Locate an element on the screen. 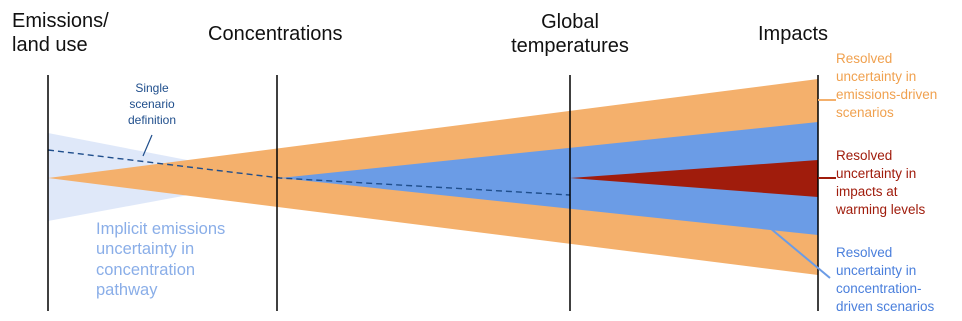  resolved-emissions-line-2: uncertainty in is located at coordinates (876, 76).